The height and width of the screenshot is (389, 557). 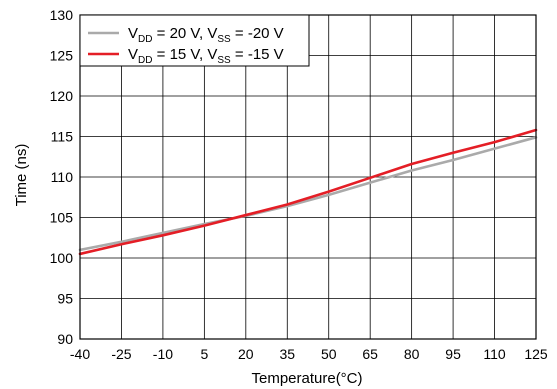 What do you see at coordinates (62, 218) in the screenshot?
I see `y-tick-label: 105` at bounding box center [62, 218].